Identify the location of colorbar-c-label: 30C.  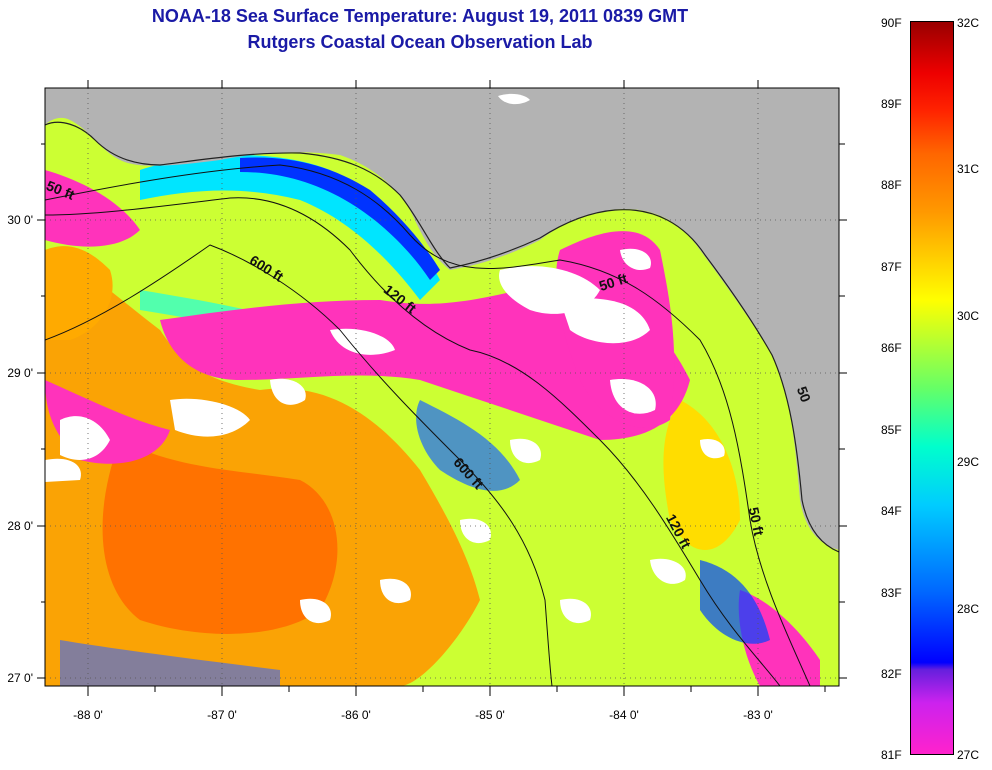
(968, 316).